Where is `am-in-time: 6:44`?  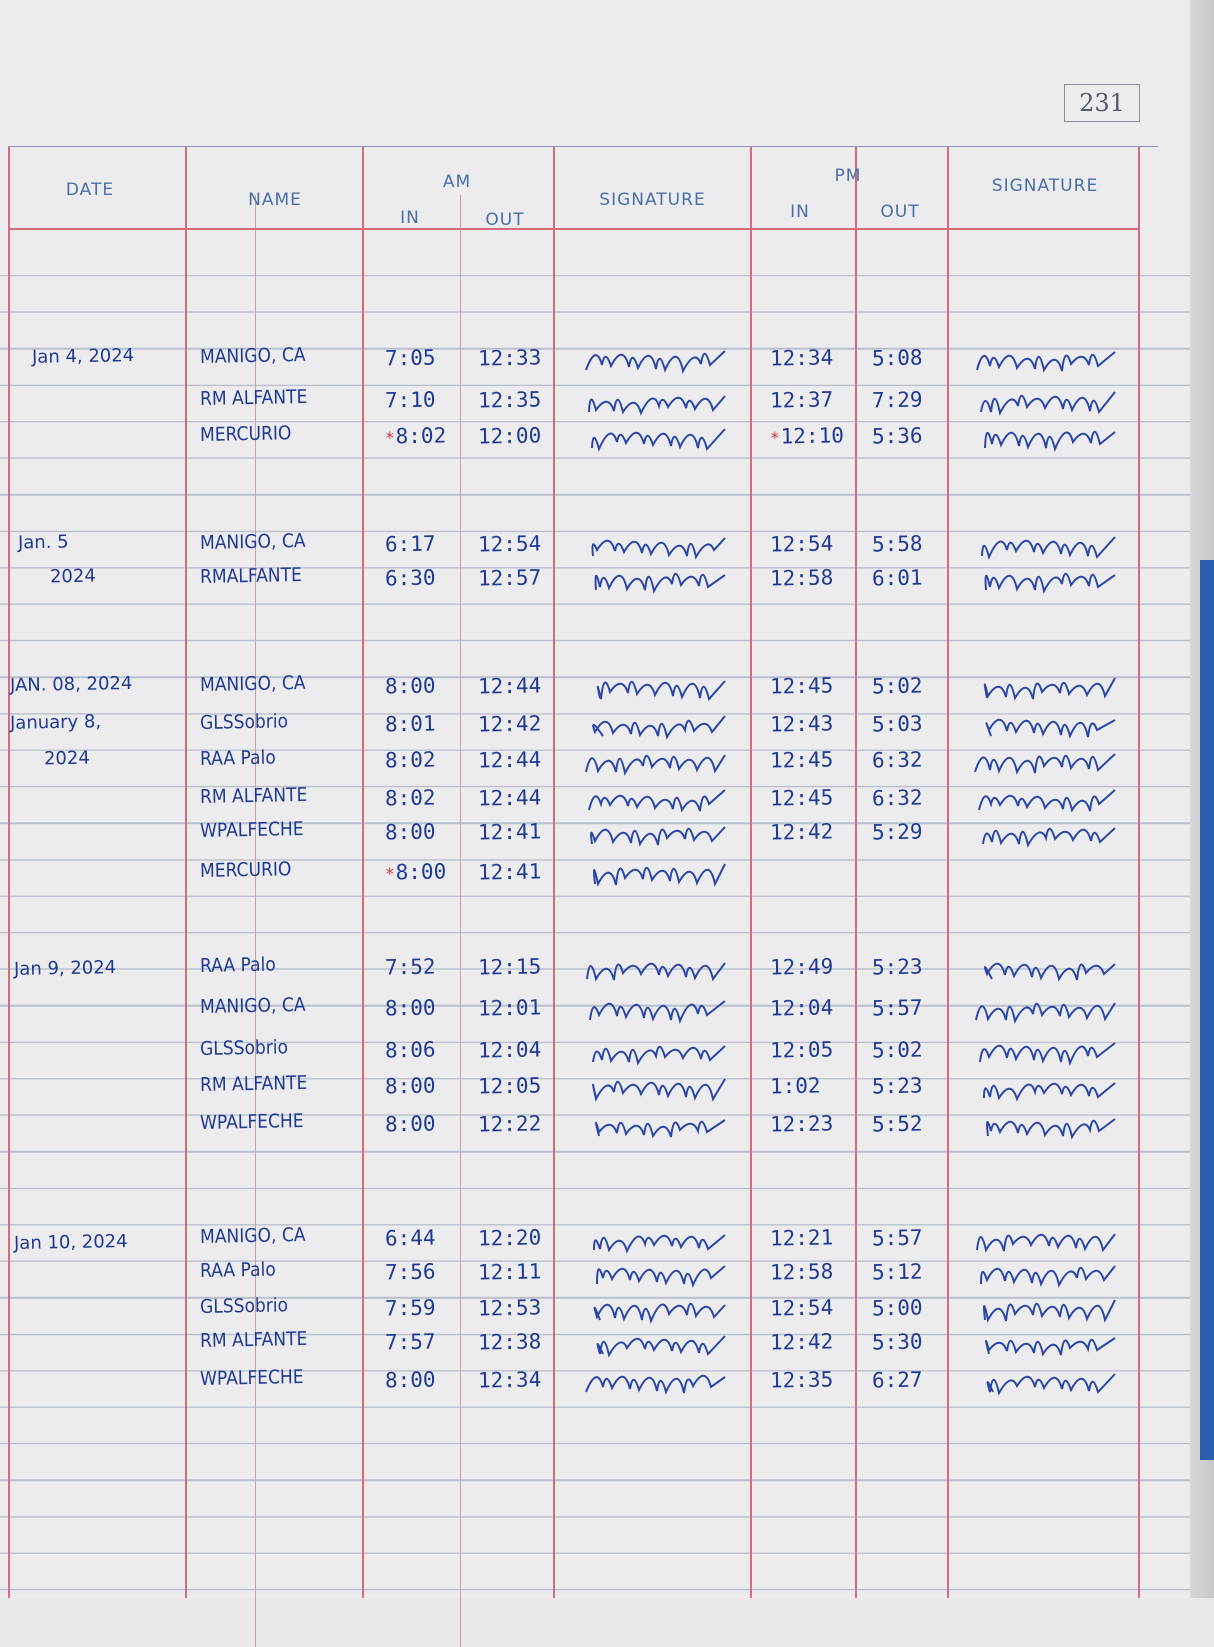
am-in-time: 6:44 is located at coordinates (410, 1238).